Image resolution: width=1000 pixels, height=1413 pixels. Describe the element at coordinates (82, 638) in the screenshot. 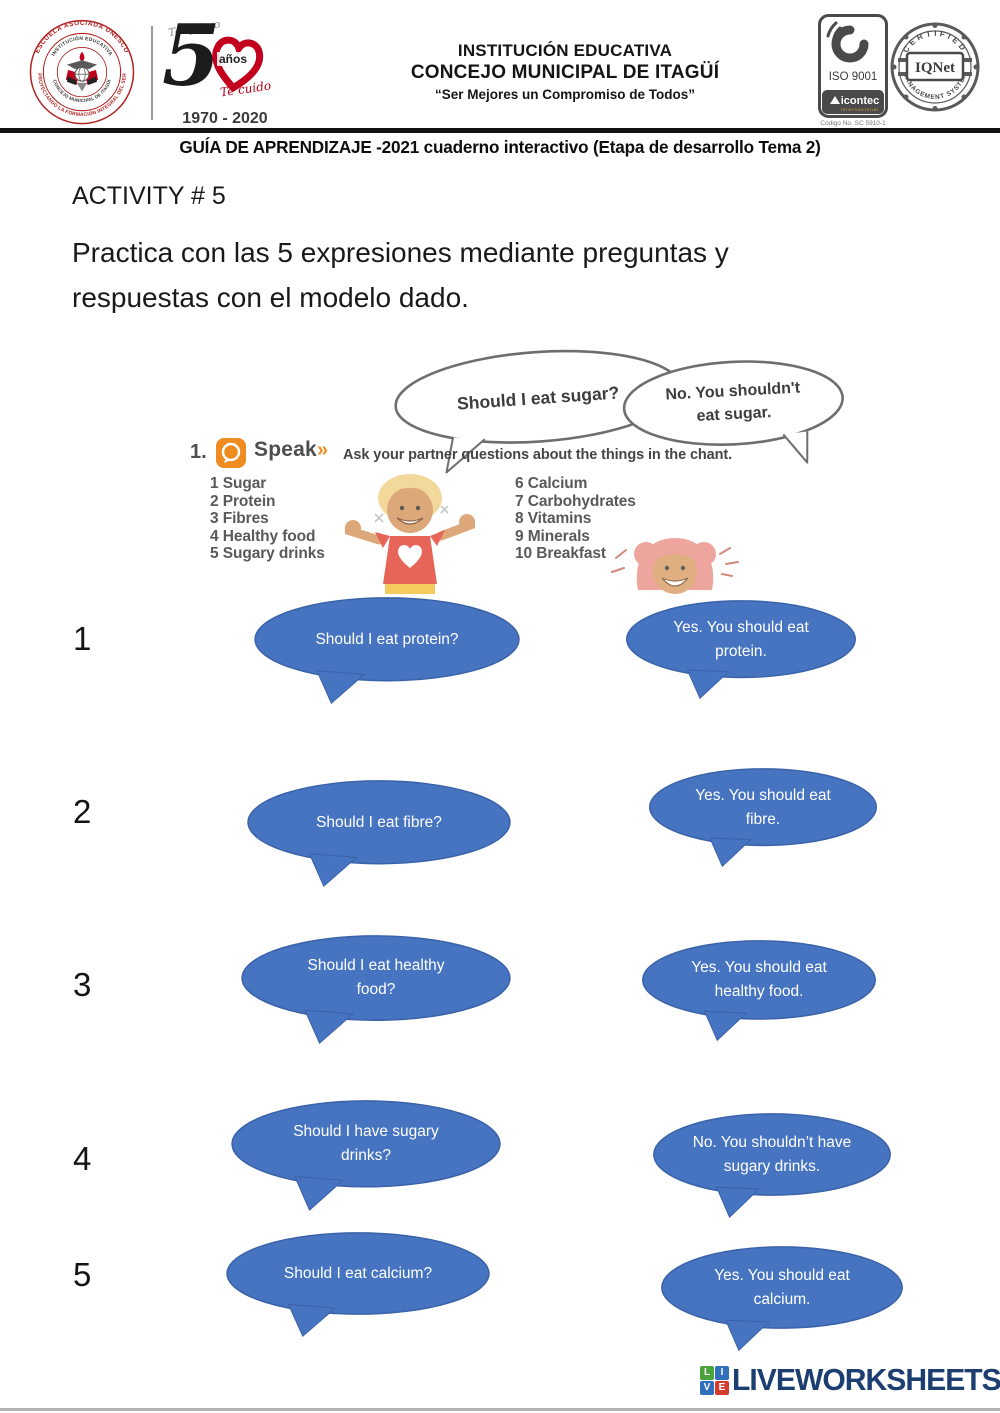

I see `row-number: 1` at that location.